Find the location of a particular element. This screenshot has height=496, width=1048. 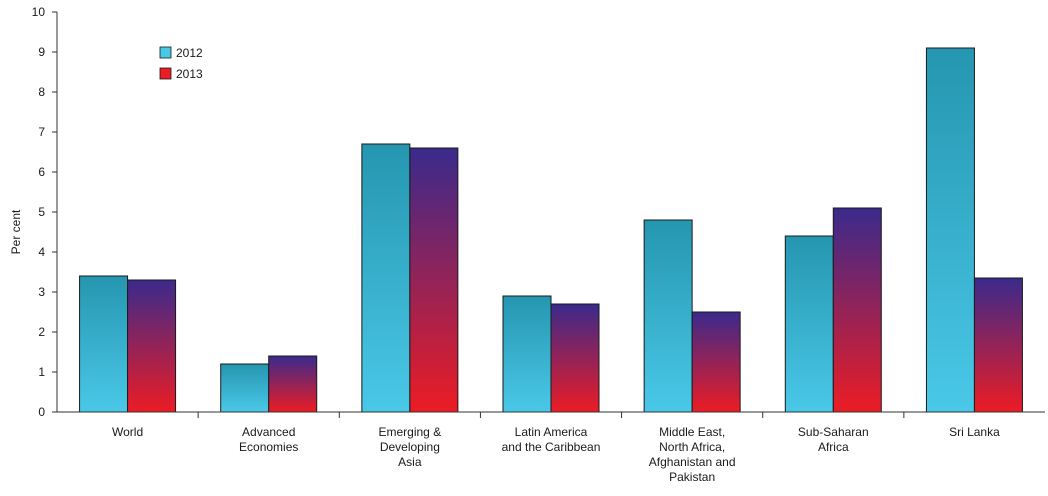

y-tick-label: 10 is located at coordinates (39, 12).